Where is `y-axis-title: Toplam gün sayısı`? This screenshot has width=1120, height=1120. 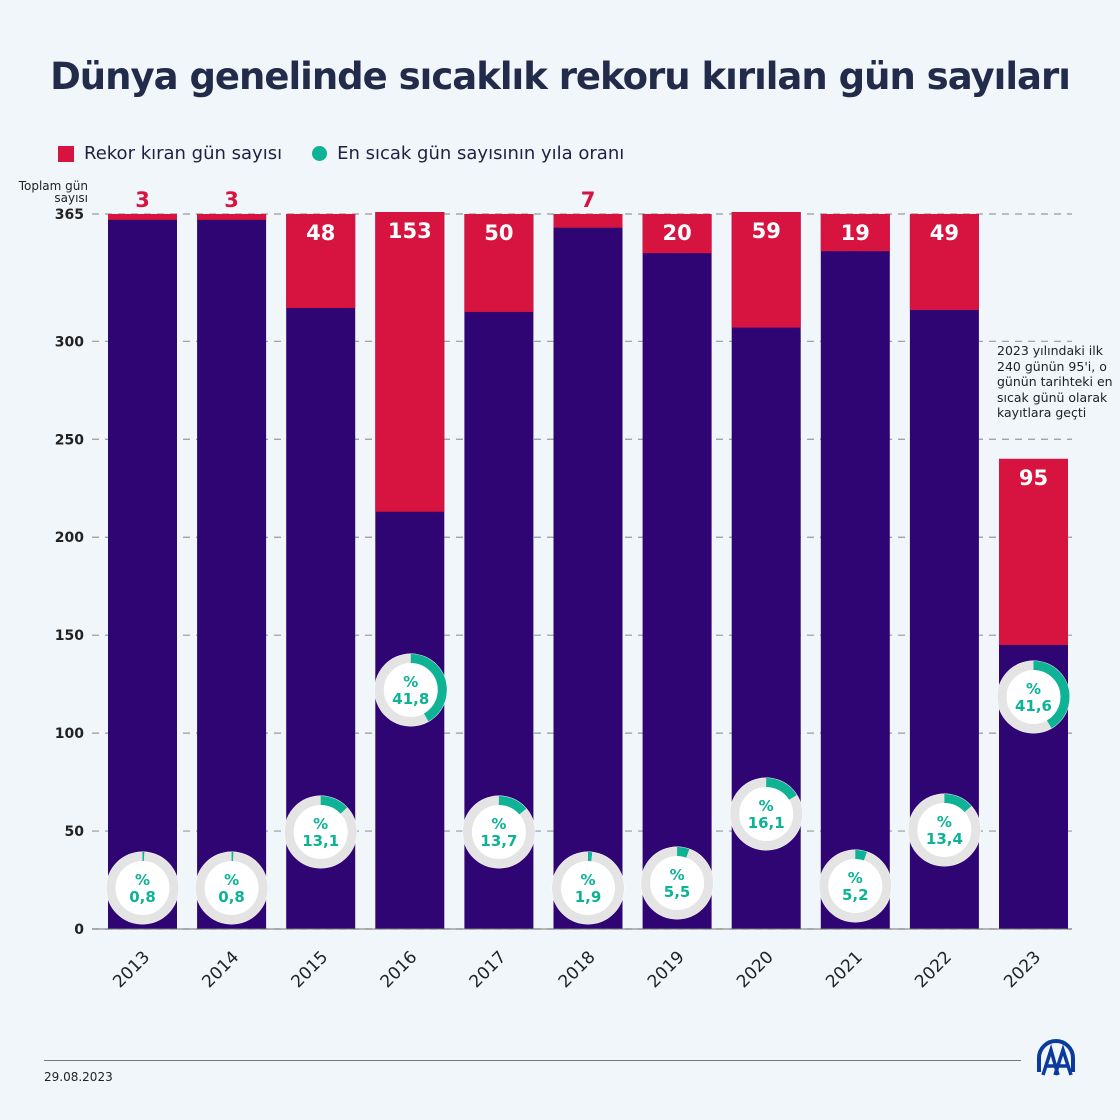 y-axis-title: Toplam gün sayısı is located at coordinates (53, 192).